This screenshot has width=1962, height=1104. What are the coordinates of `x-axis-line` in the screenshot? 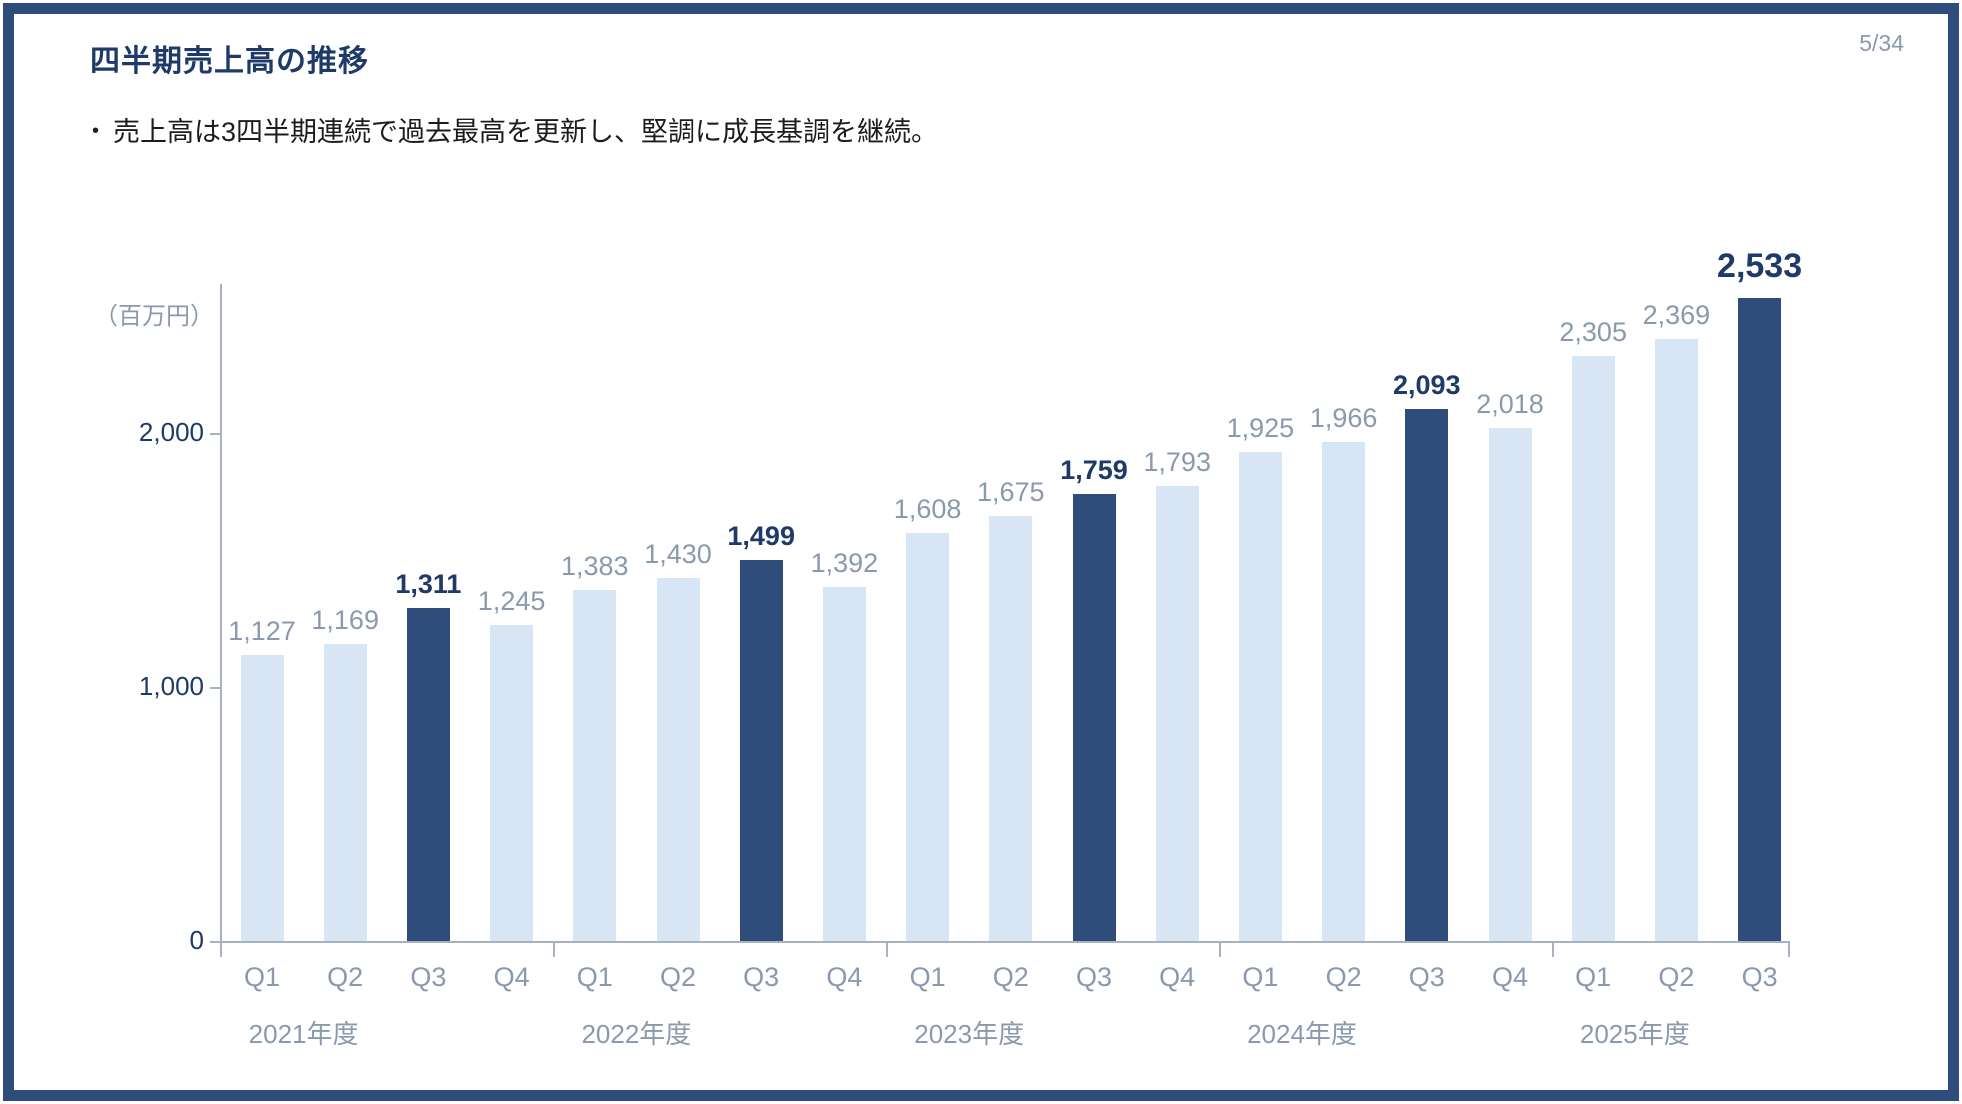 It's located at (1005, 942).